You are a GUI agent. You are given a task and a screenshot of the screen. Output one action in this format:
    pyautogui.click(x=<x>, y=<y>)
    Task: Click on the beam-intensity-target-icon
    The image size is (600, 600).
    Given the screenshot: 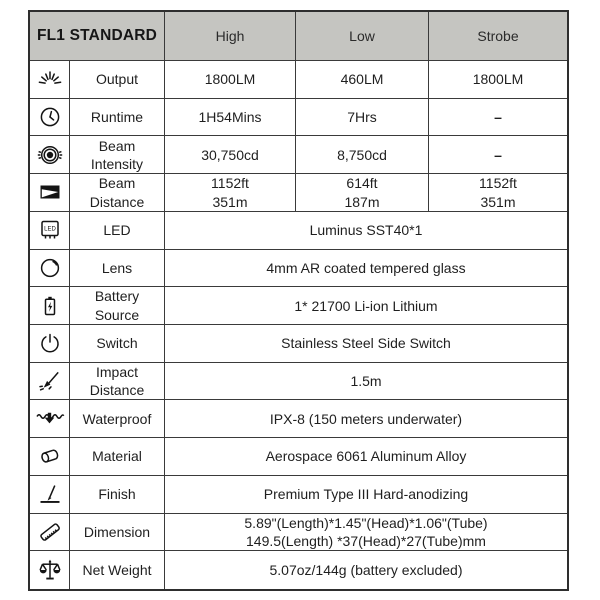 What is the action you would take?
    pyautogui.click(x=49, y=154)
    